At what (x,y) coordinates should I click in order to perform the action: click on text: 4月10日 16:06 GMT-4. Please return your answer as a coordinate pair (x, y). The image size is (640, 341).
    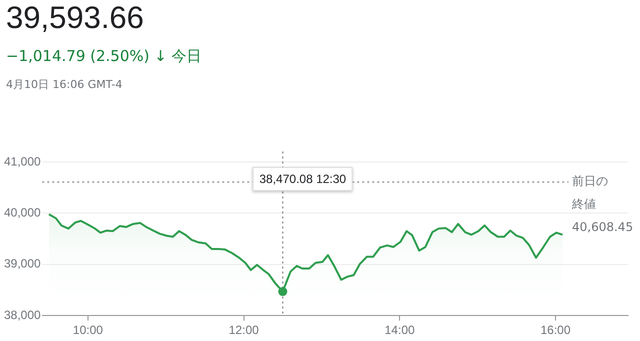
    Looking at the image, I should click on (64, 84).